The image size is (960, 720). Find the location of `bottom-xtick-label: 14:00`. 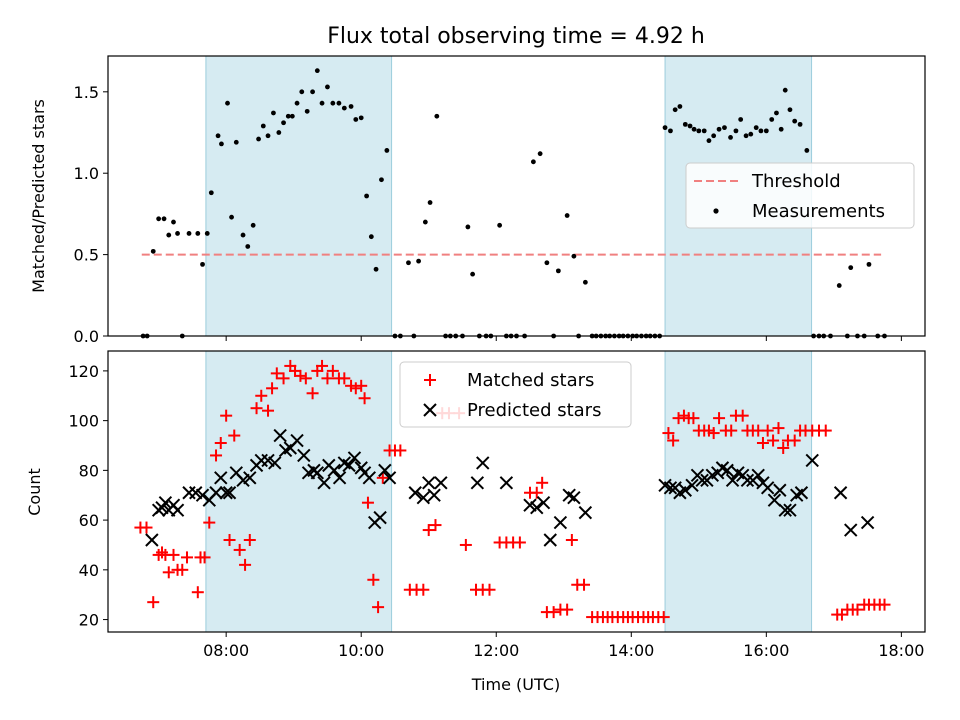

bottom-xtick-label: 14:00 is located at coordinates (631, 650).